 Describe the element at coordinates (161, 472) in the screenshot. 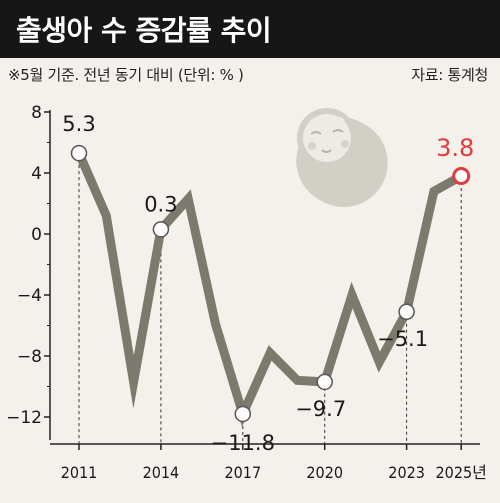

I see `x-tick-label: 2014` at that location.